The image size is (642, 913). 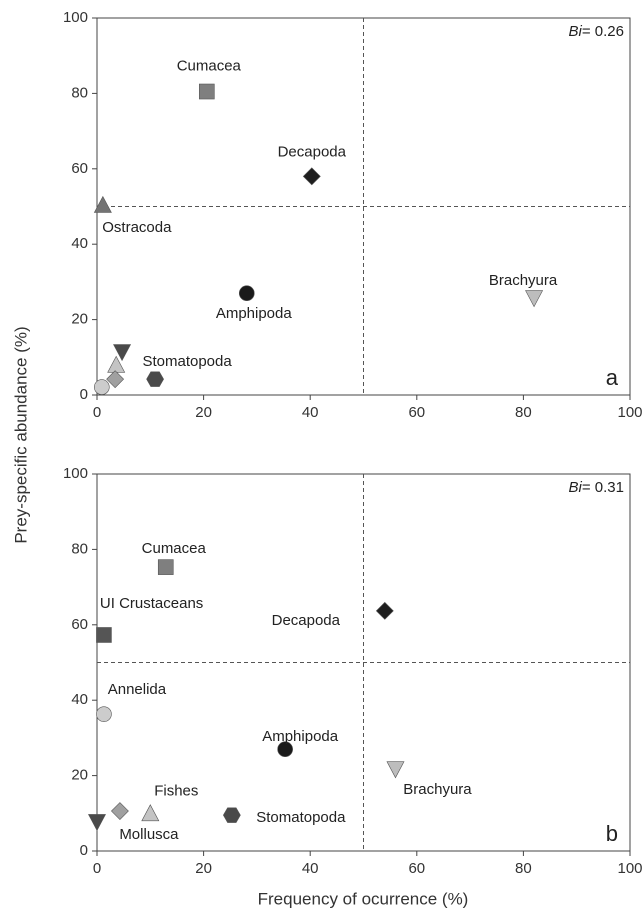 What do you see at coordinates (612, 833) in the screenshot?
I see `panel-letter: b` at bounding box center [612, 833].